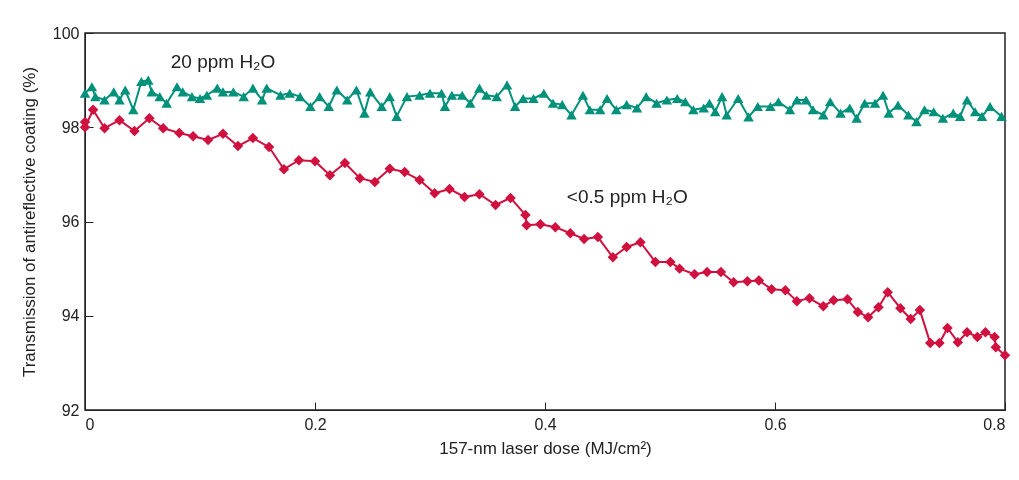  I want to click on y-tick-label: 96, so click(70, 221).